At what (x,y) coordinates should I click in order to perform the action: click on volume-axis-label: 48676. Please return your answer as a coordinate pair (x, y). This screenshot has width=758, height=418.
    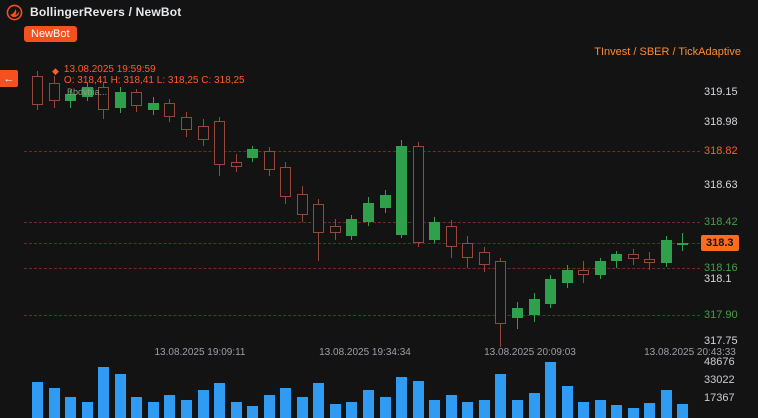
    Looking at the image, I should click on (719, 362).